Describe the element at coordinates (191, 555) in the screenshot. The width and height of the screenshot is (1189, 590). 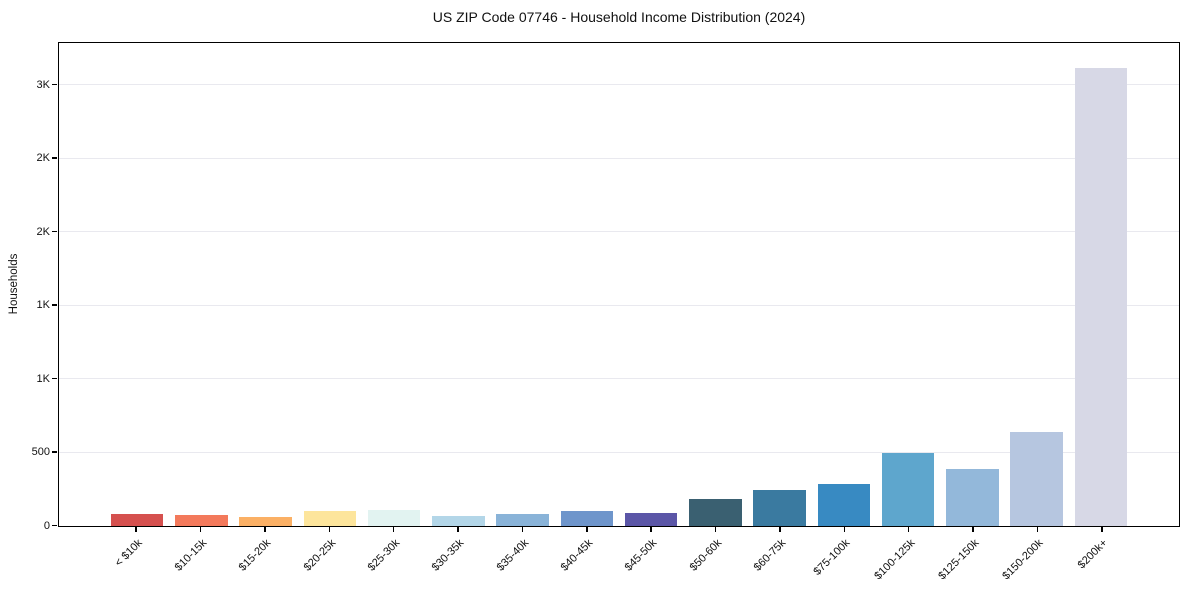
I see `x-tick-label: $10-15k` at that location.